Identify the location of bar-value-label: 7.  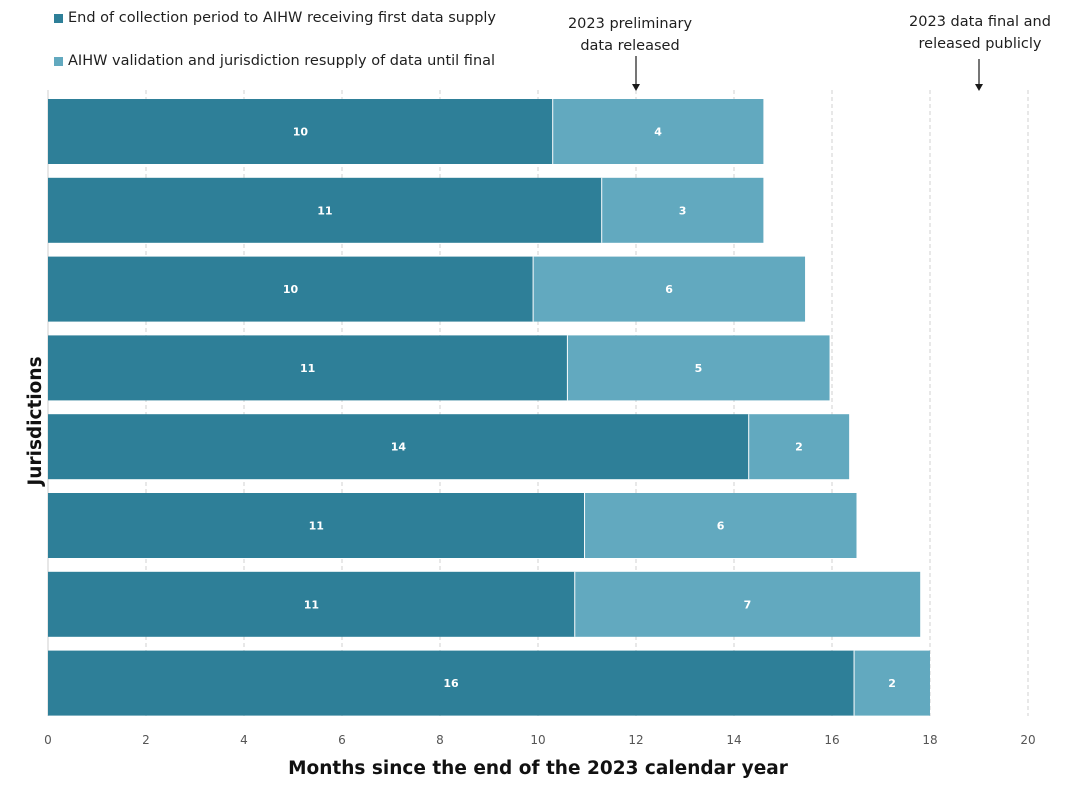
(748, 604).